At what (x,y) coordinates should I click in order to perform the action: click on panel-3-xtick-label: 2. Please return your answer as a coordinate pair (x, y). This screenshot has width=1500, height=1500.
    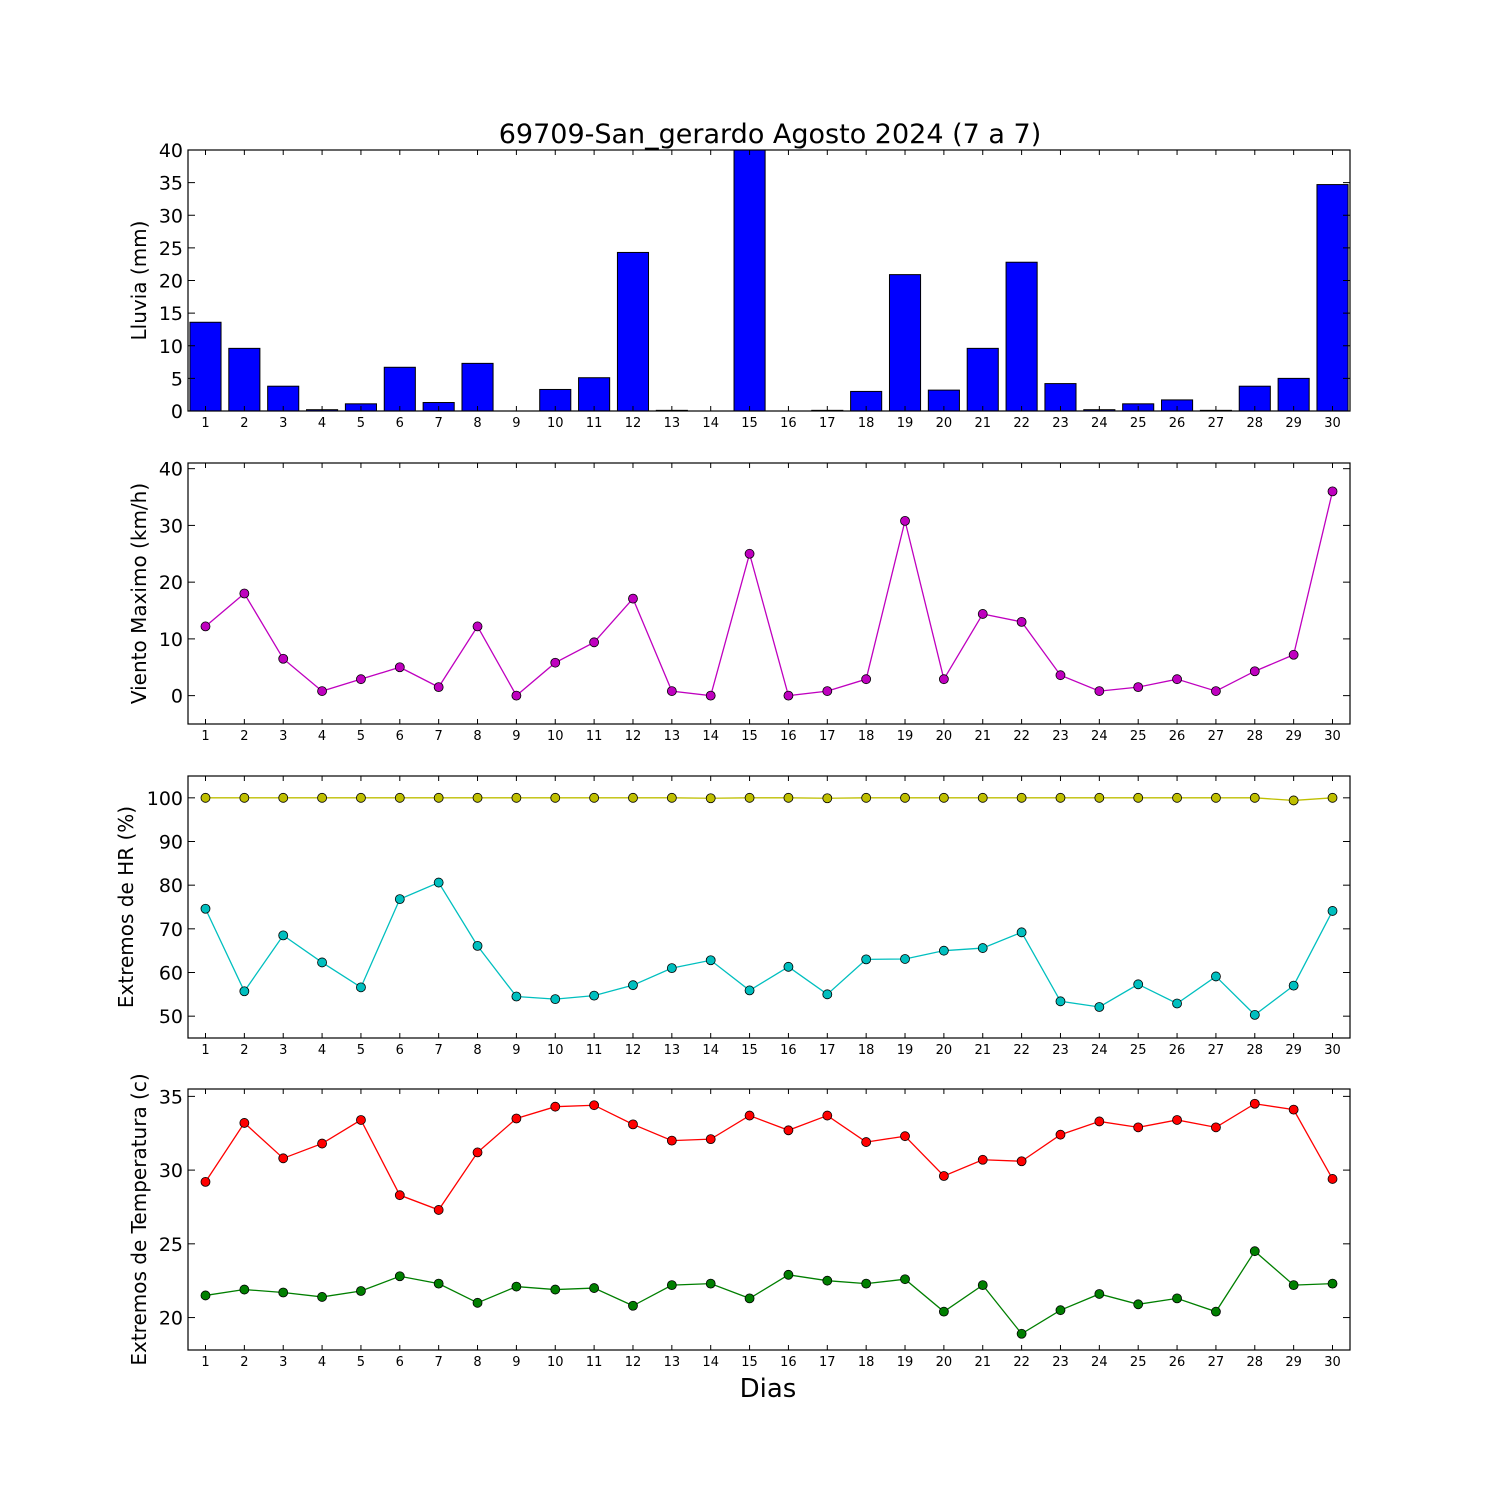
    Looking at the image, I should click on (244, 1050).